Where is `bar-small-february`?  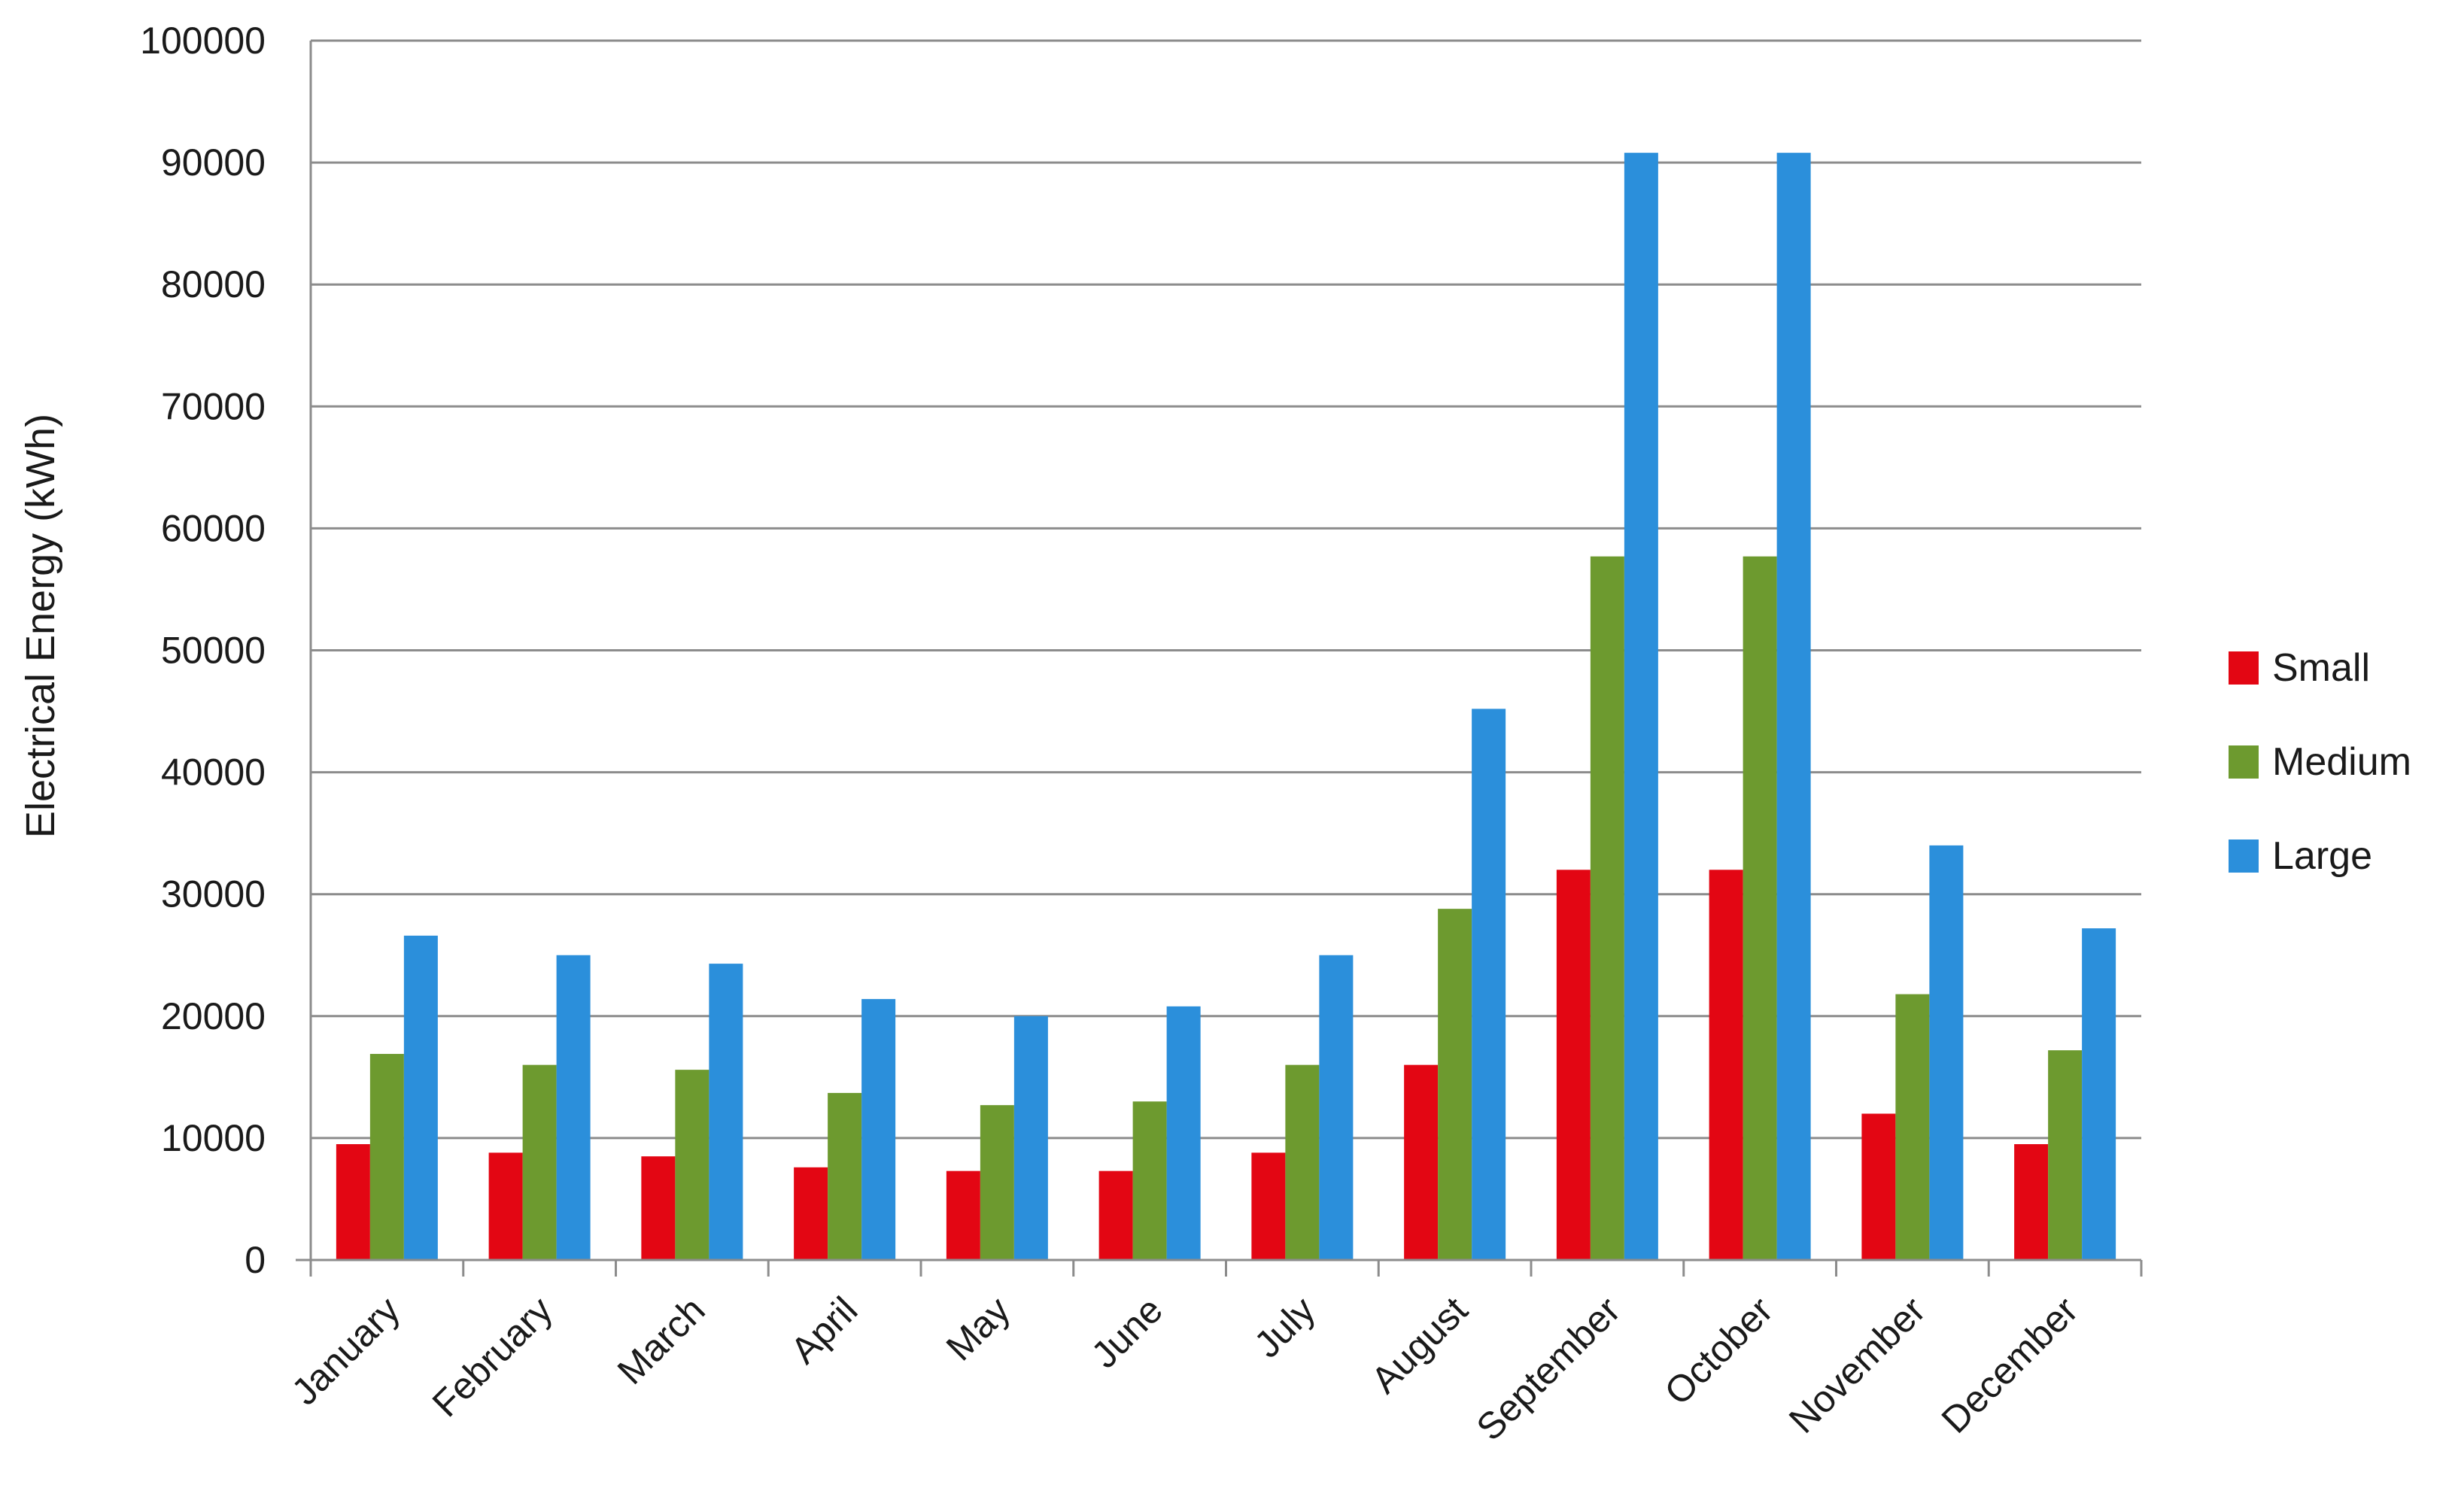
bar-small-february is located at coordinates (505, 1206).